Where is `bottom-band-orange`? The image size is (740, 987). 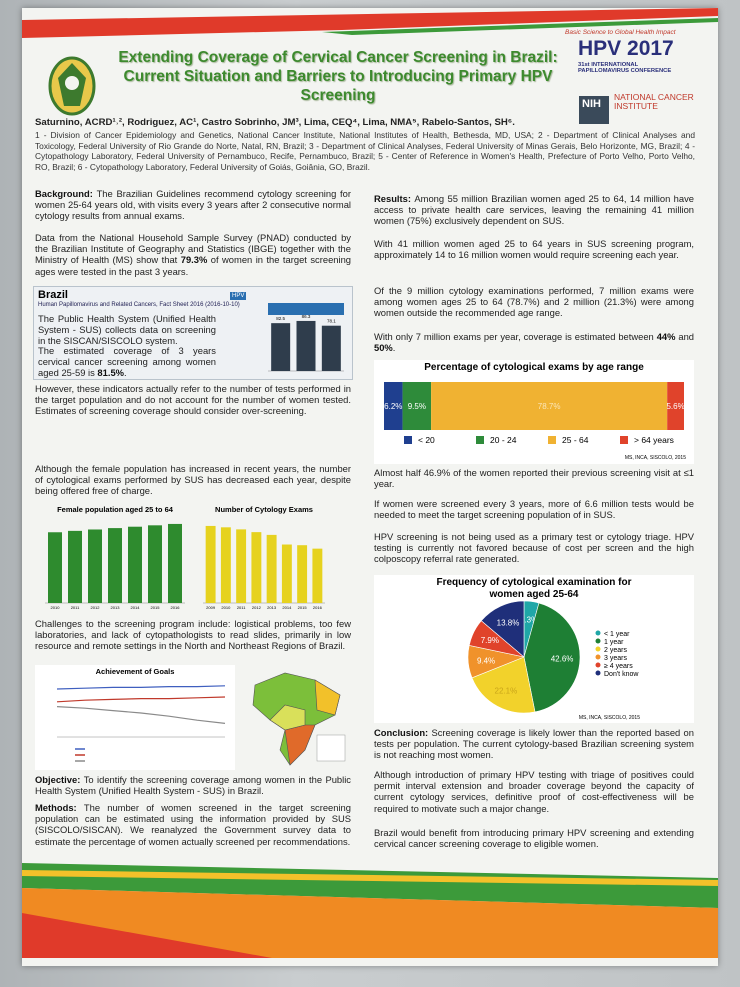 bottom-band-orange is located at coordinates (370, 923).